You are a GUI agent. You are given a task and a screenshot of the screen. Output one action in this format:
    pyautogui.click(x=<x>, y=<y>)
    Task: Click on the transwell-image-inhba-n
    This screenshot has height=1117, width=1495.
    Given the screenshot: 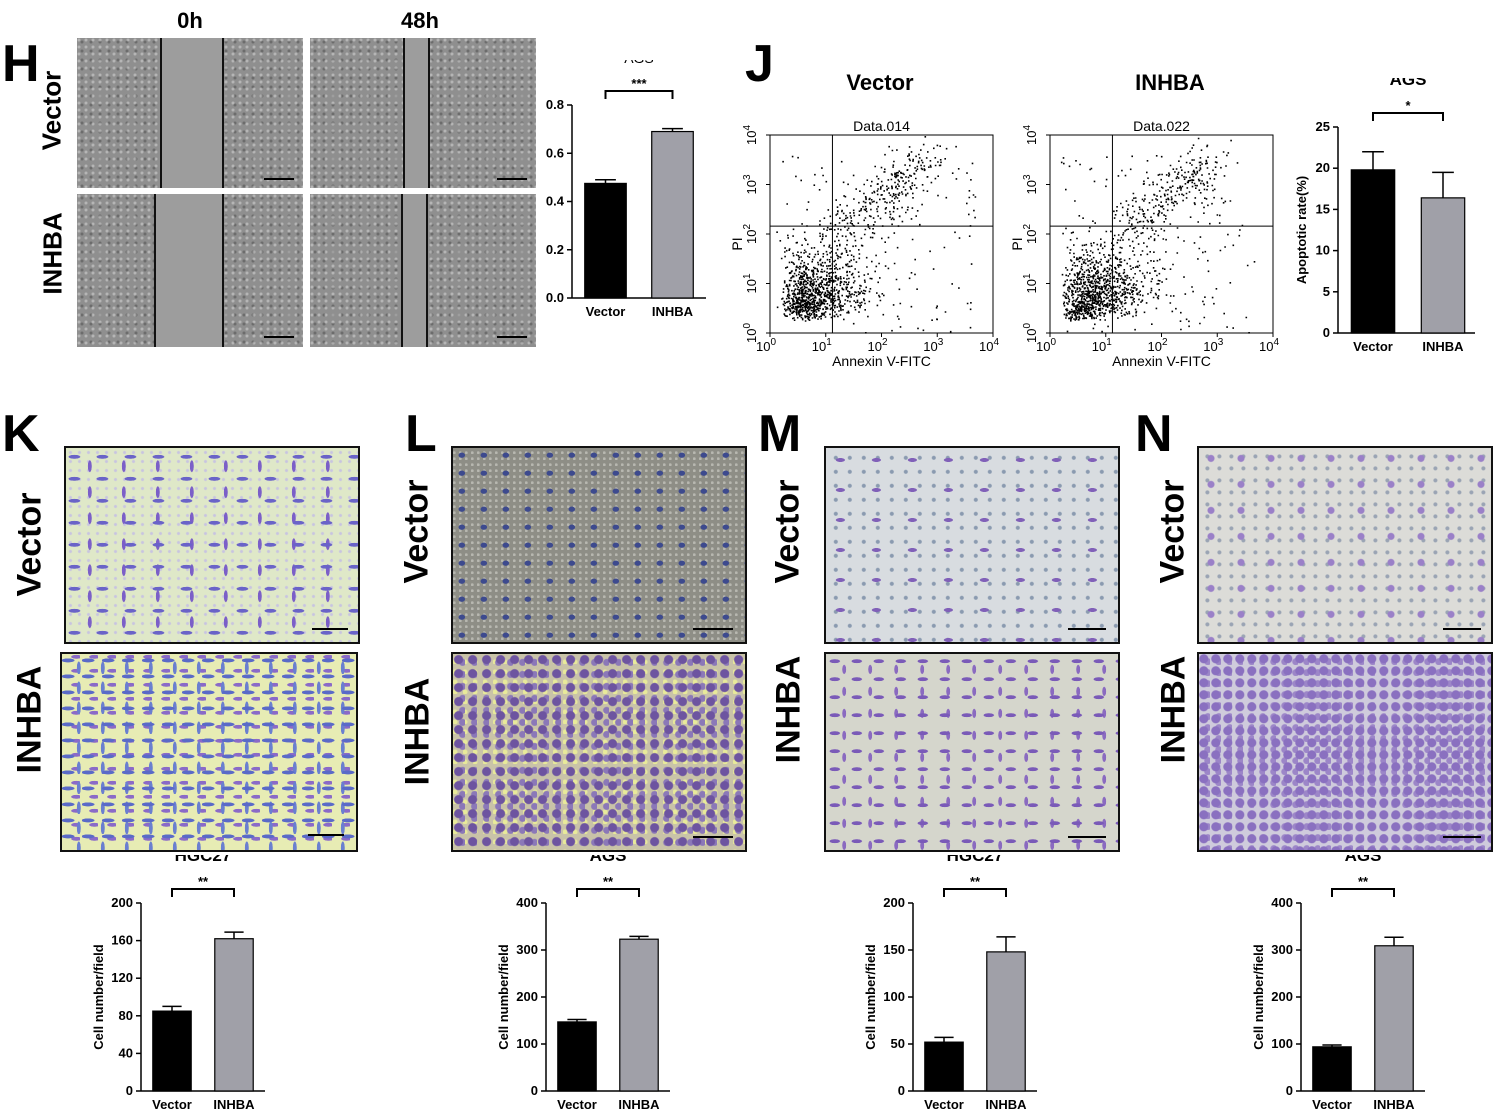 What is the action you would take?
    pyautogui.click(x=1345, y=752)
    